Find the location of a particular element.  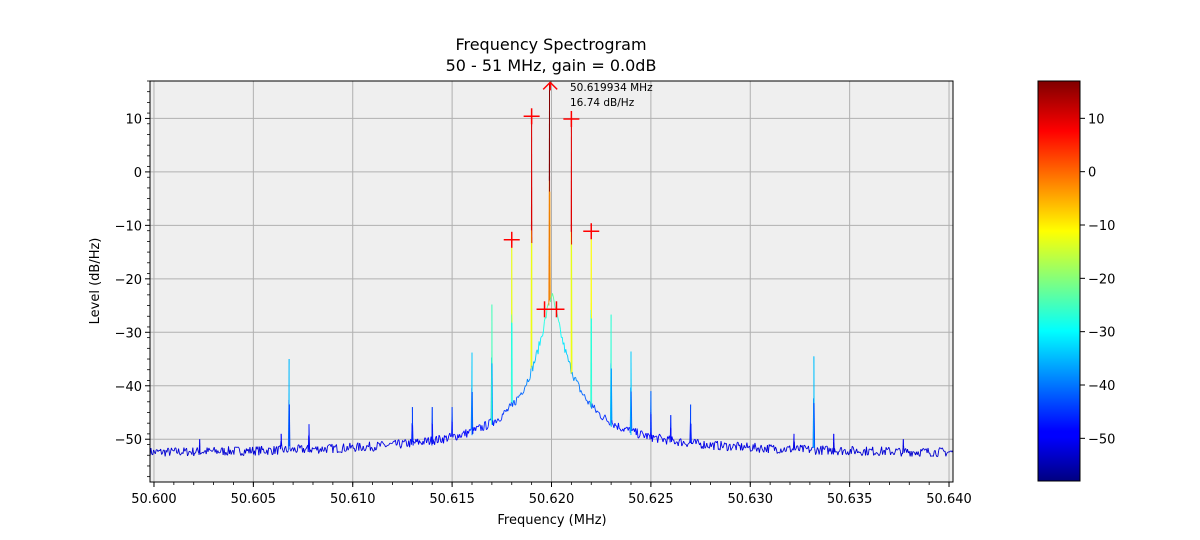

chart-title: Frequency Spectrogram is located at coordinates (550, 44).